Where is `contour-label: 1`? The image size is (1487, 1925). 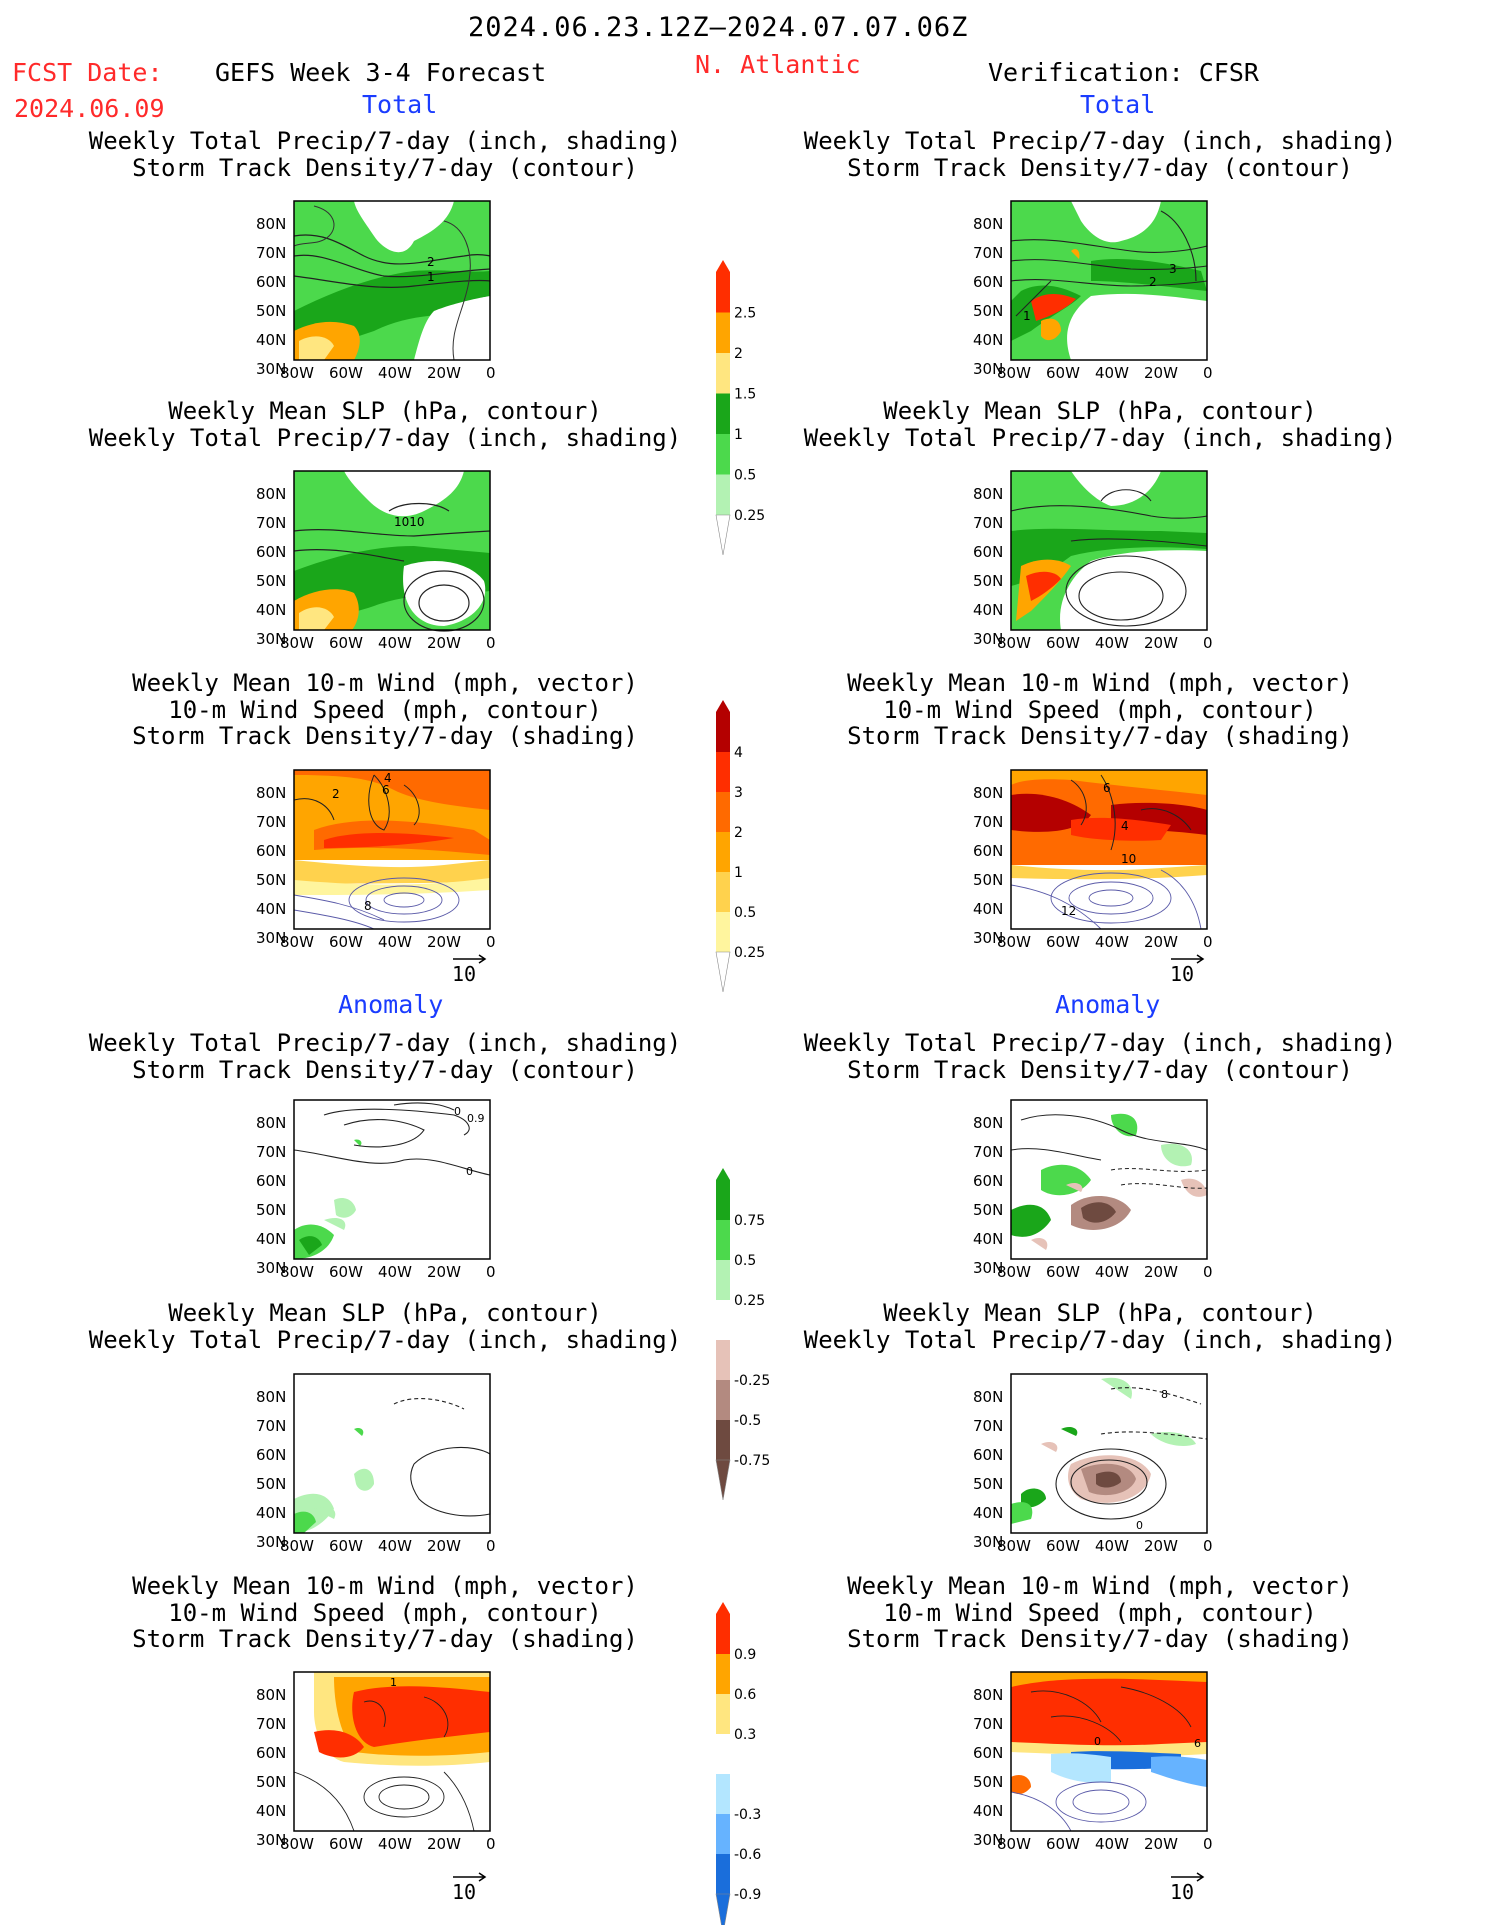
contour-label: 1 is located at coordinates (1027, 316).